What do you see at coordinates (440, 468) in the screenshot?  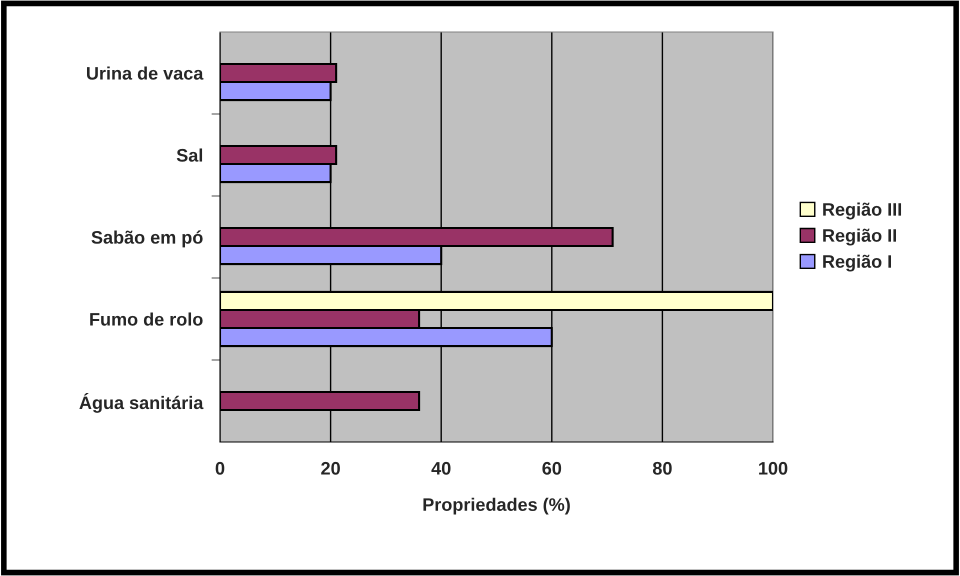 I see `x-tick-label: 40` at bounding box center [440, 468].